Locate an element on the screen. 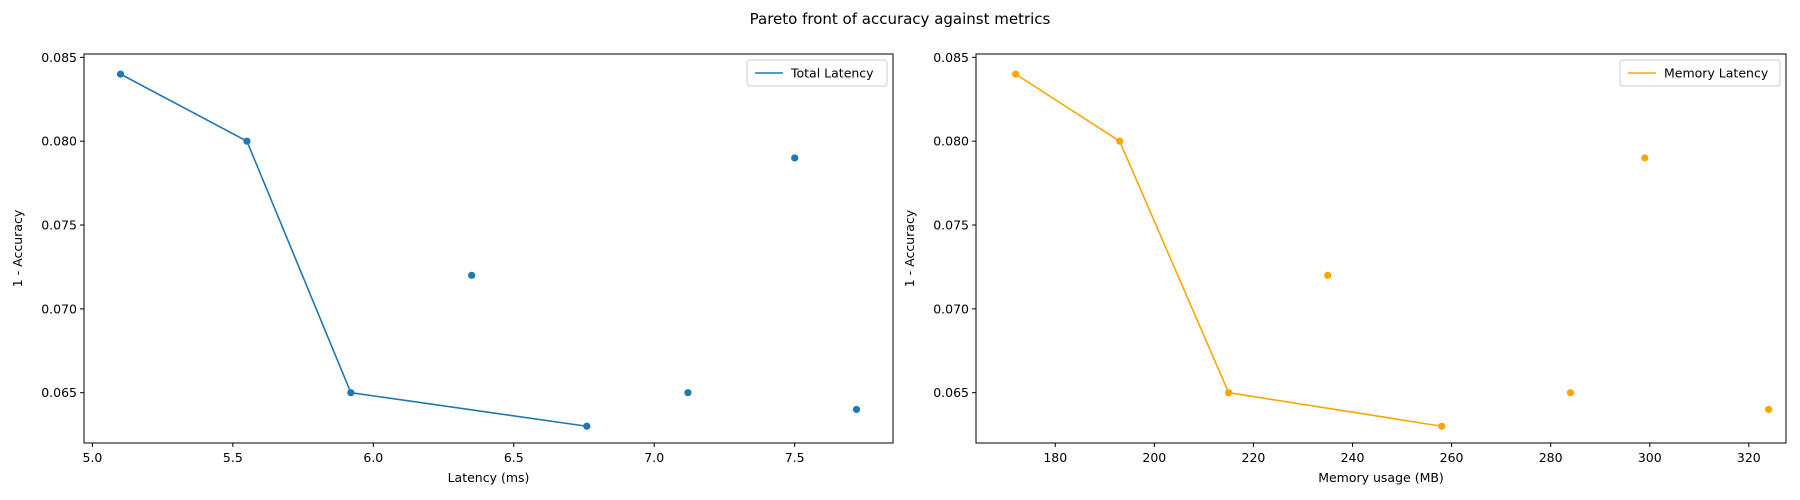  x-axis-label: Latency (ms) is located at coordinates (489, 477).